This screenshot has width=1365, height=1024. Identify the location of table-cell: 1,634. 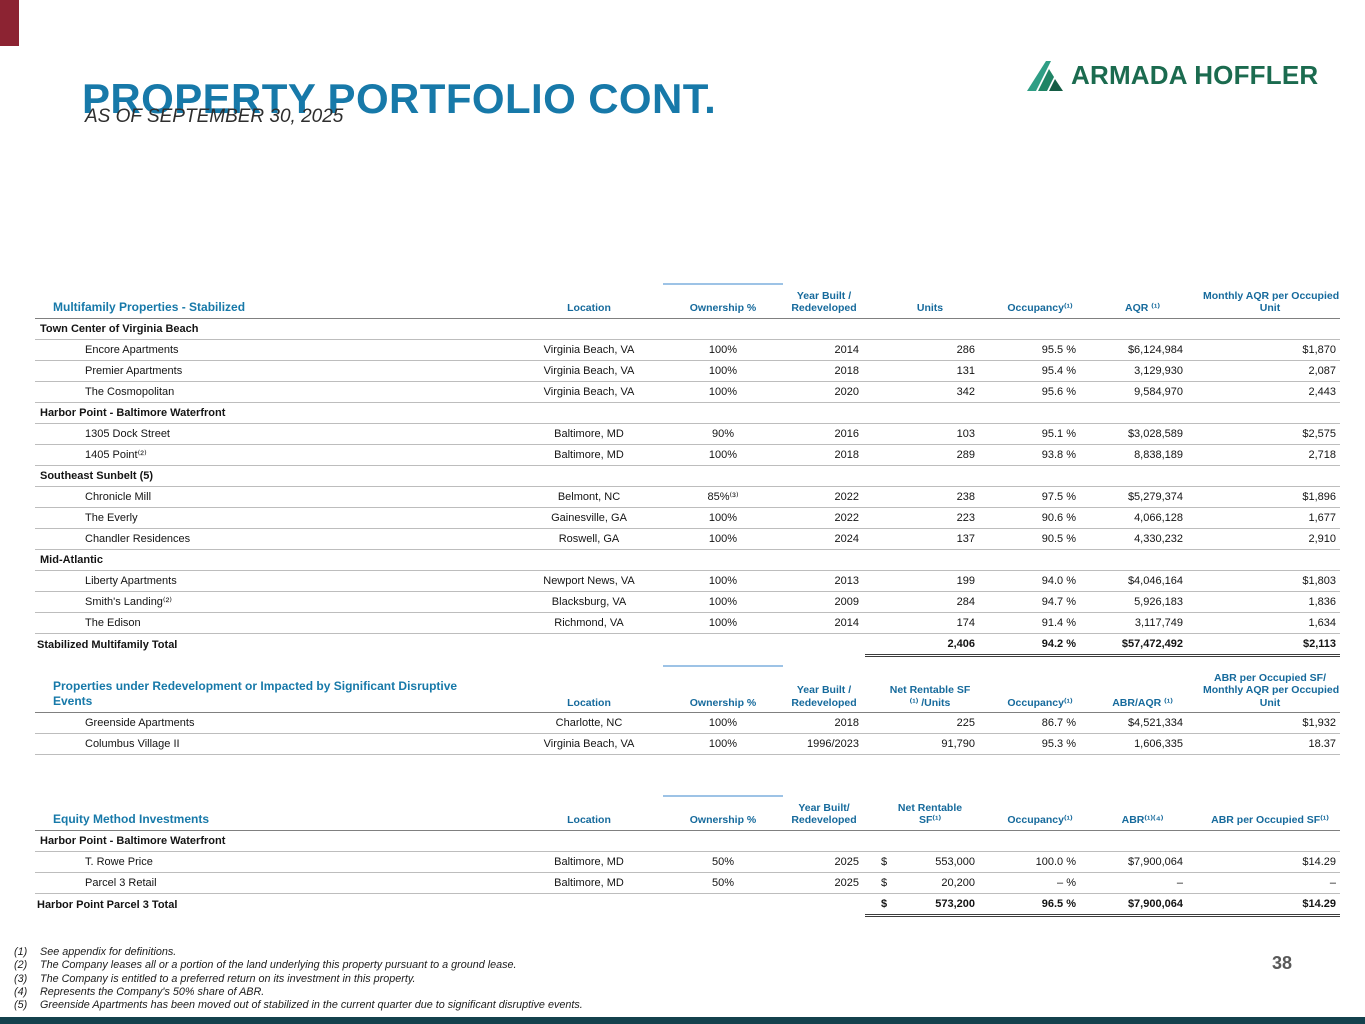
(1270, 623).